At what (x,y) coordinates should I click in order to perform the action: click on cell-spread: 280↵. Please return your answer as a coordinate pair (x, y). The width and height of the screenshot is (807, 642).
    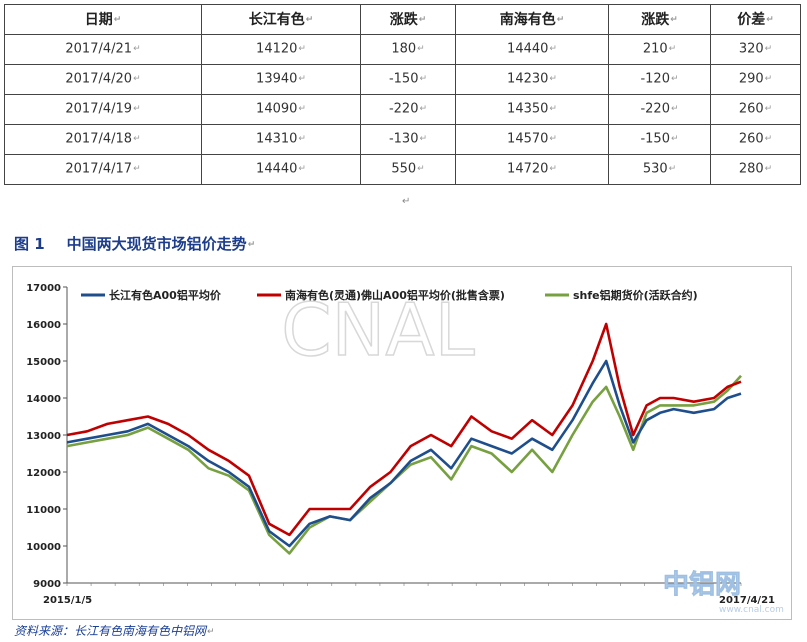
    Looking at the image, I should click on (755, 169).